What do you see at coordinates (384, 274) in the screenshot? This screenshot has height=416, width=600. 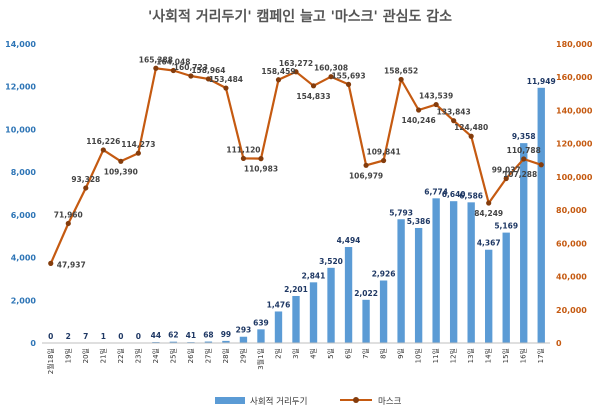 I see `bar-data-label: 2,926` at bounding box center [384, 274].